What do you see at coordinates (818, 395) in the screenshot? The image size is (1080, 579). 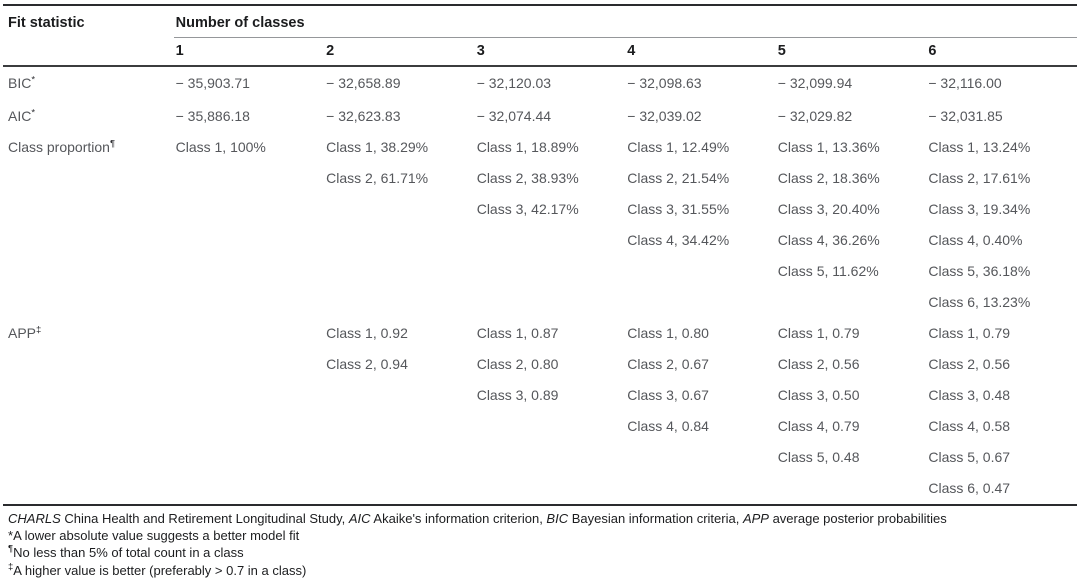 I see `app-col5-line3: Class 3, 0.50` at bounding box center [818, 395].